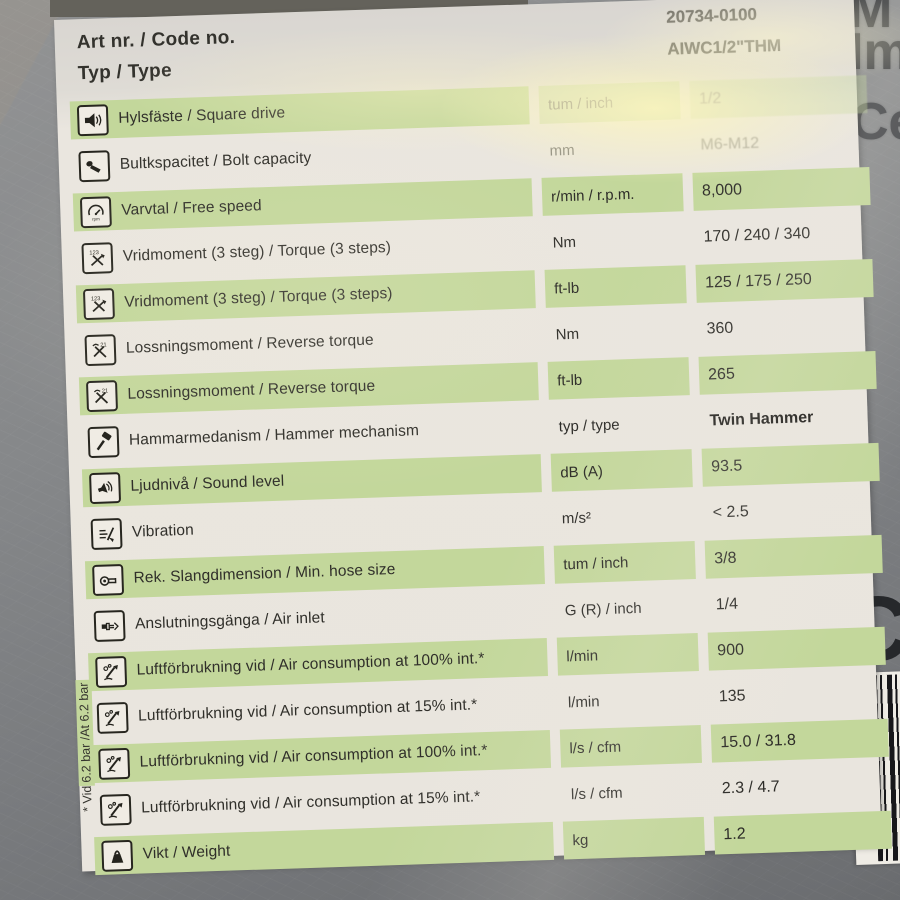 The image size is (900, 900). What do you see at coordinates (103, 441) in the screenshot?
I see `hammer-icon` at bounding box center [103, 441].